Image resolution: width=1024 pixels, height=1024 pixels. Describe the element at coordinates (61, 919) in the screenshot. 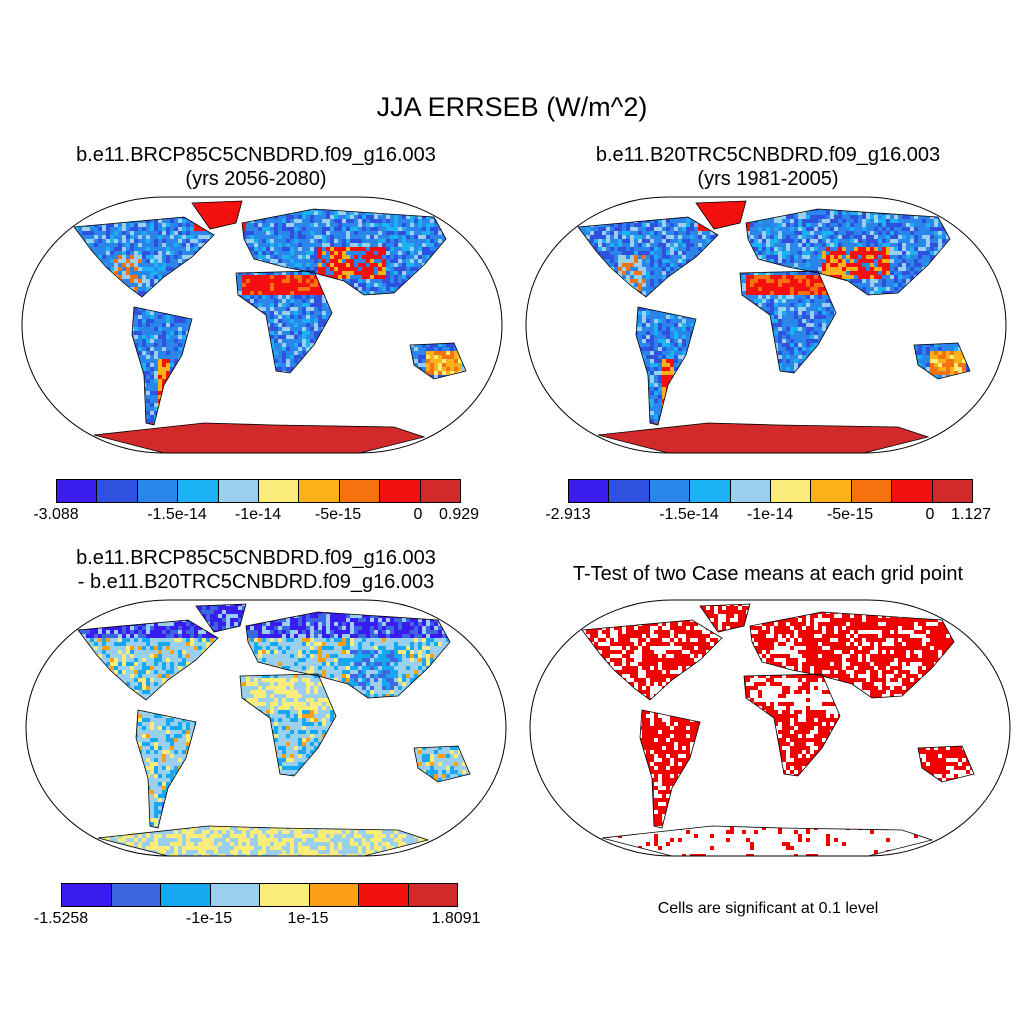

I see `colorbar-3-tick: -1.5258` at that location.